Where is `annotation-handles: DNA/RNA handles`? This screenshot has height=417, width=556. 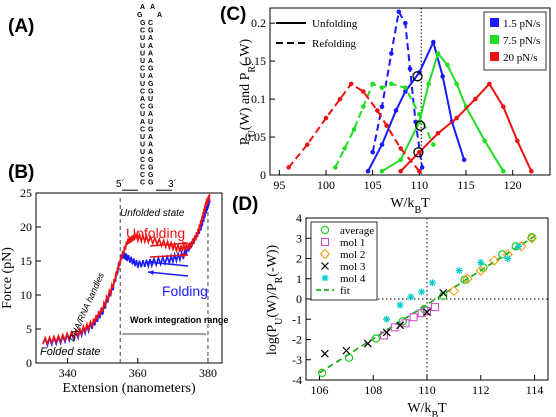 annotation-handles: DNA/RNA handles is located at coordinates (87, 307).